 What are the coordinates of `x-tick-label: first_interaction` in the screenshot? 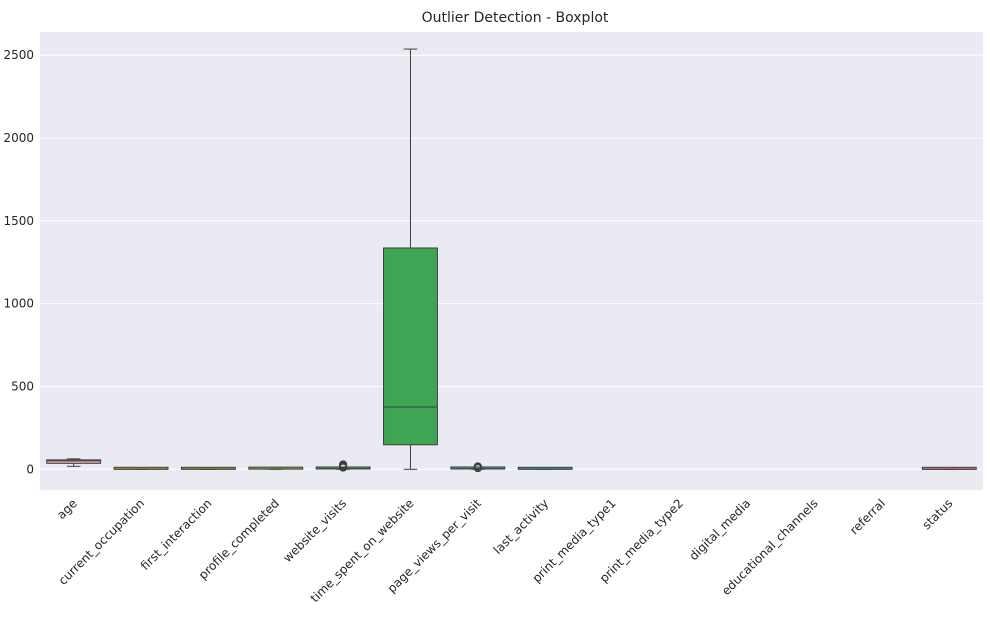 It's located at (176, 534).